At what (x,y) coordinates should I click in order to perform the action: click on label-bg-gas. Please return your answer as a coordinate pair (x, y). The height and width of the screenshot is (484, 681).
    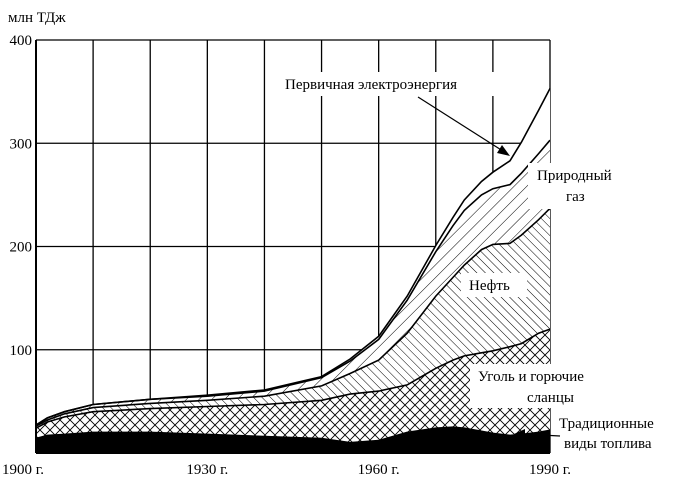
    Looking at the image, I should click on (583, 186).